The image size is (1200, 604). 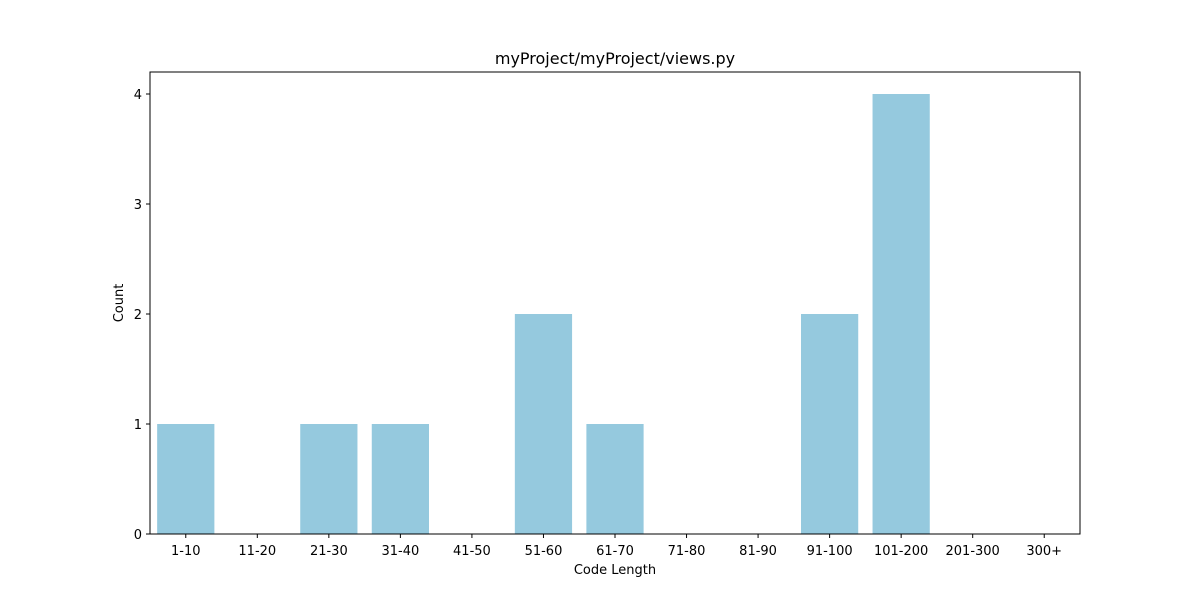 I want to click on y-tick-label: 0, so click(x=138, y=535).